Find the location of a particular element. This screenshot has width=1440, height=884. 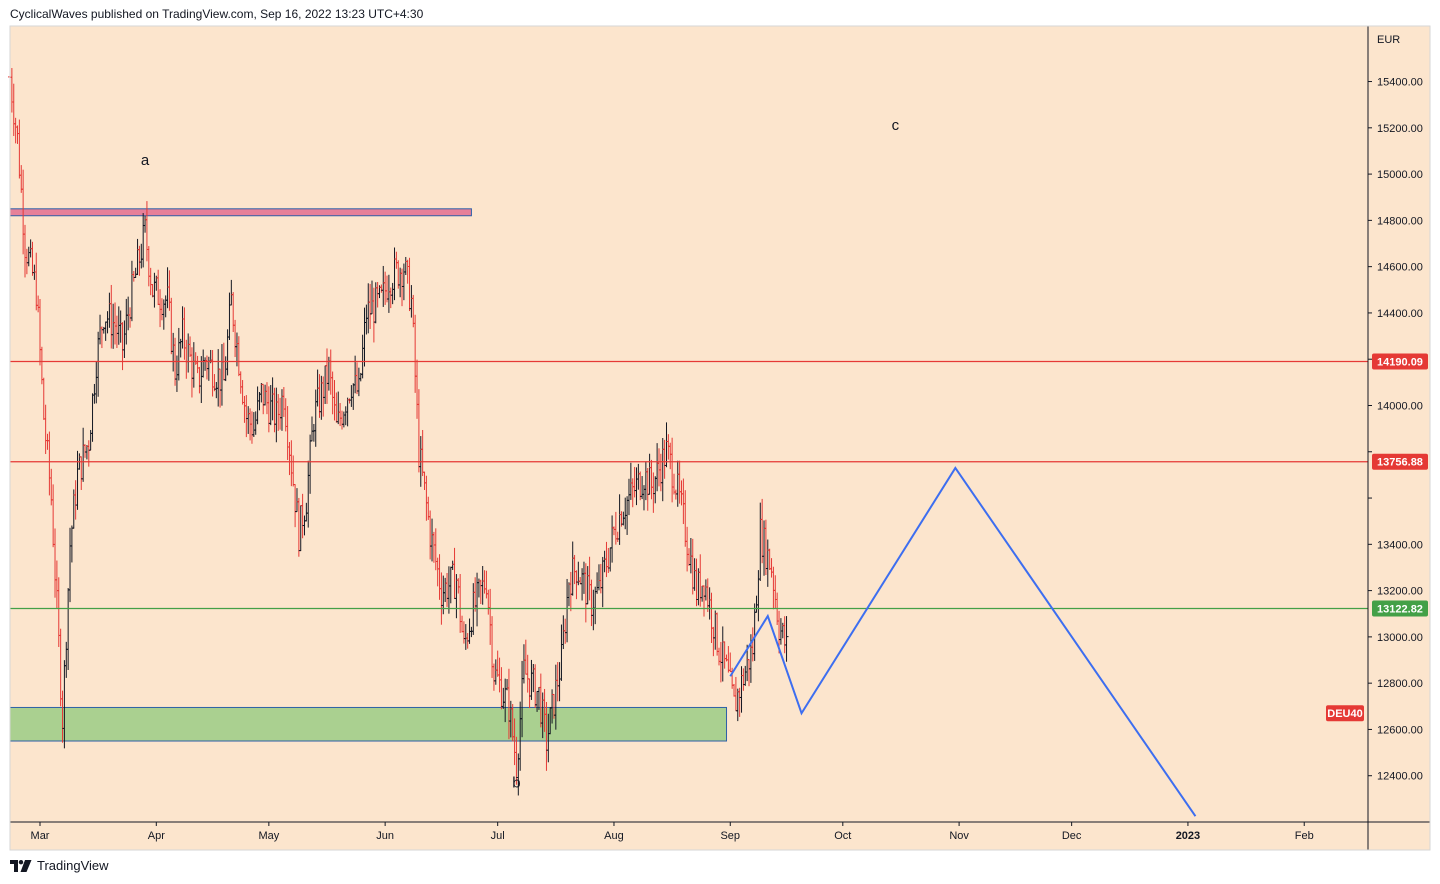

price-tick-label: 15400.00 is located at coordinates (1400, 83).